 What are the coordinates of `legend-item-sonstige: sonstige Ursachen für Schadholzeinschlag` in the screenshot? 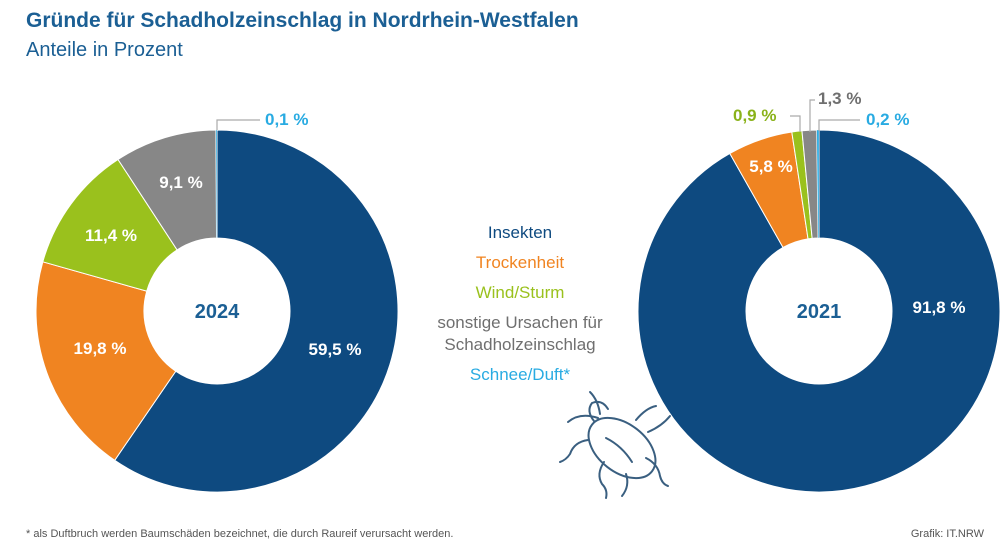 It's located at (520, 333).